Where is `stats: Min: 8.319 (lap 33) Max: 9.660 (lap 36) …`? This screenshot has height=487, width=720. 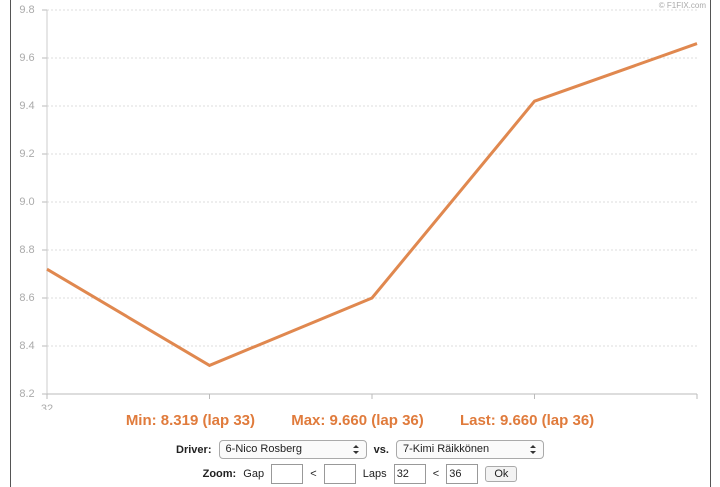
stats: Min: 8.319 (lap 33) Max: 9.660 (lap 36) … is located at coordinates (360, 420).